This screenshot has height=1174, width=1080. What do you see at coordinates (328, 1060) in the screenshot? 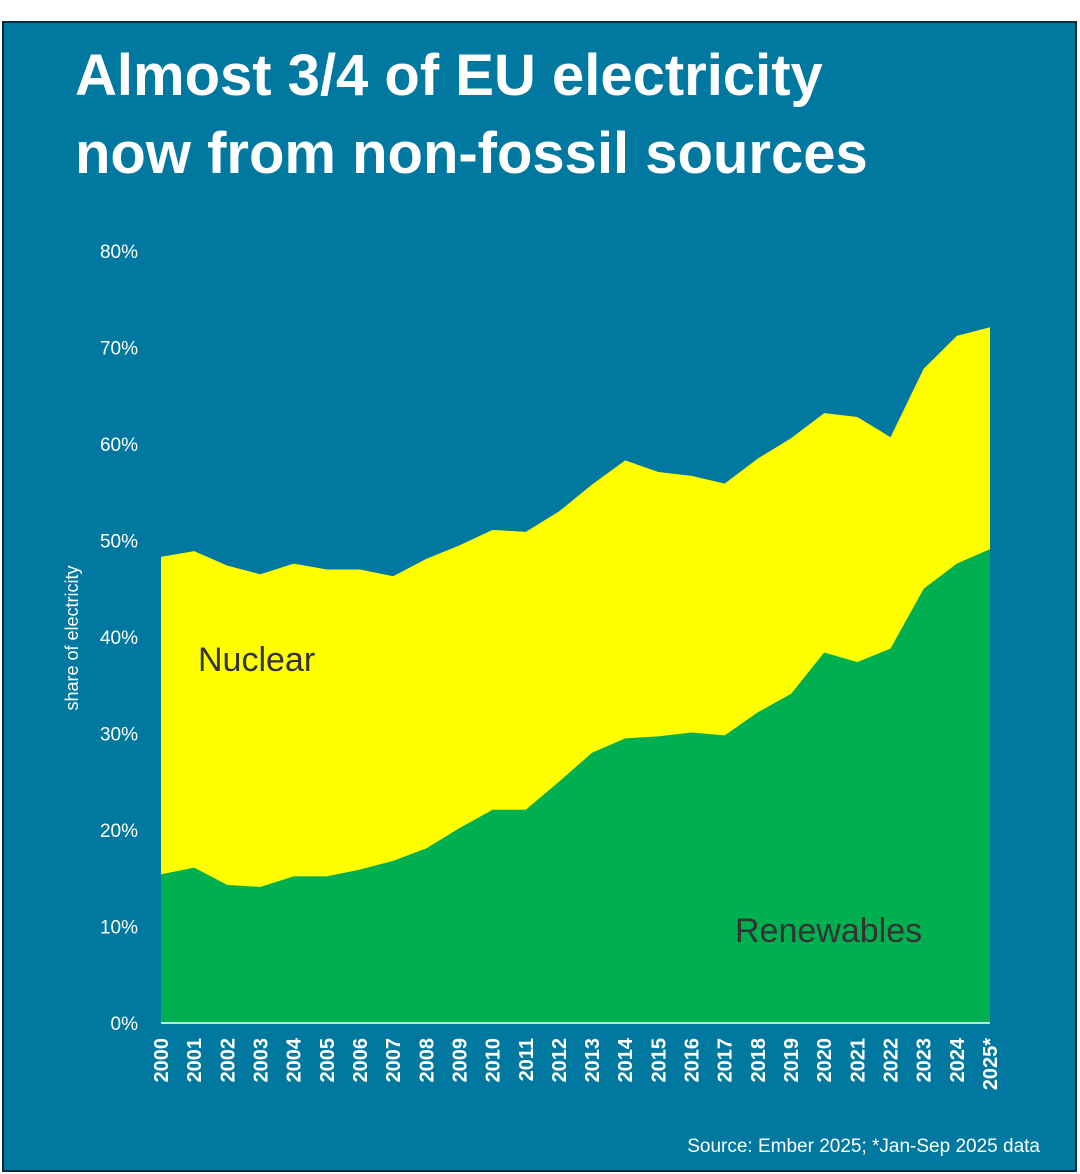
I see `x-tick-label: 2005` at bounding box center [328, 1060].